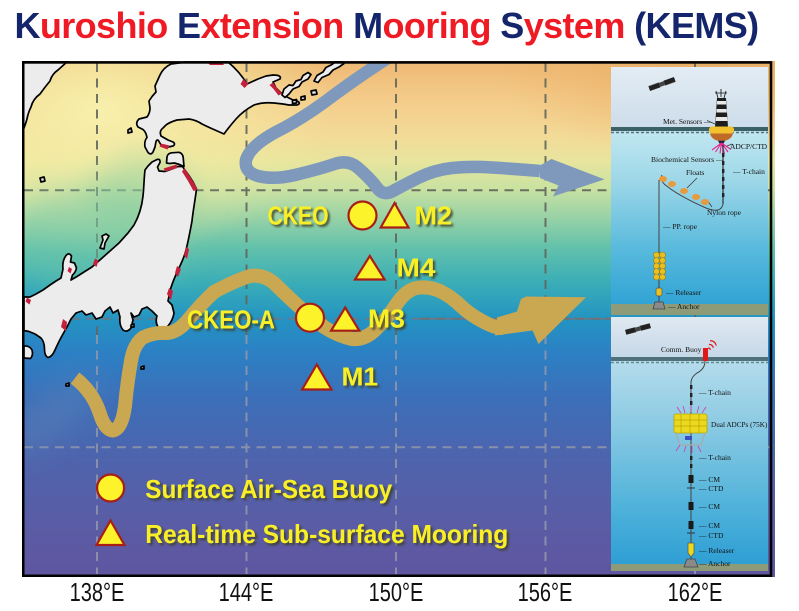  What do you see at coordinates (231, 320) in the screenshot?
I see `svg-text: CKEO-A` at bounding box center [231, 320].